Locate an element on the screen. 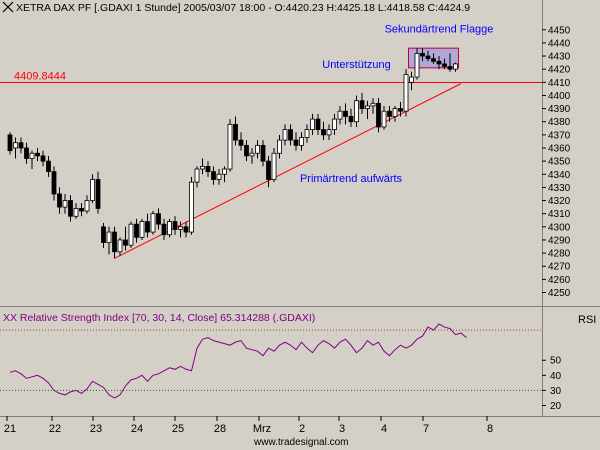 This screenshot has width=600, height=450. rsi-levels is located at coordinates (271, 360).